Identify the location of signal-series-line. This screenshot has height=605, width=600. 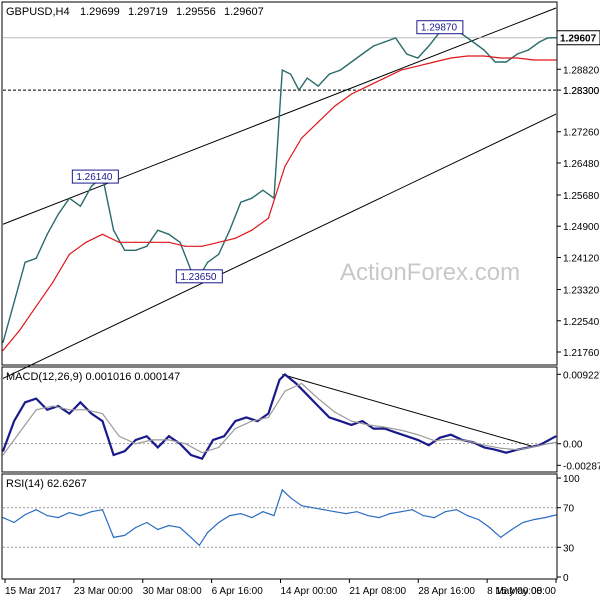
(279, 419).